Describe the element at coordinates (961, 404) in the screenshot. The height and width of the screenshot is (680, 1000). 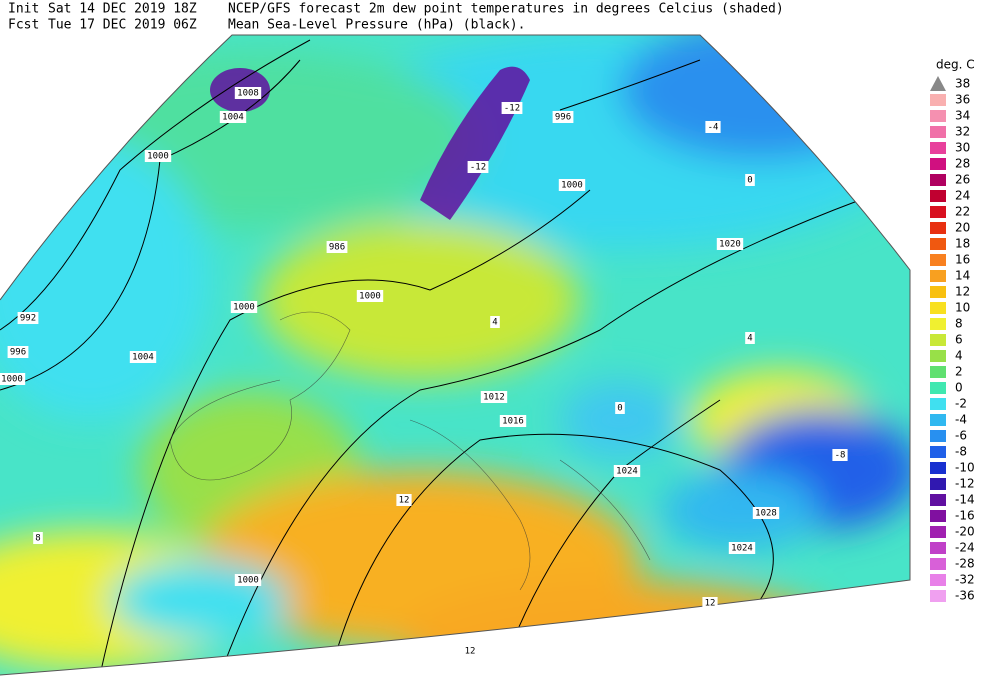
I see `legend-label: -2` at that location.